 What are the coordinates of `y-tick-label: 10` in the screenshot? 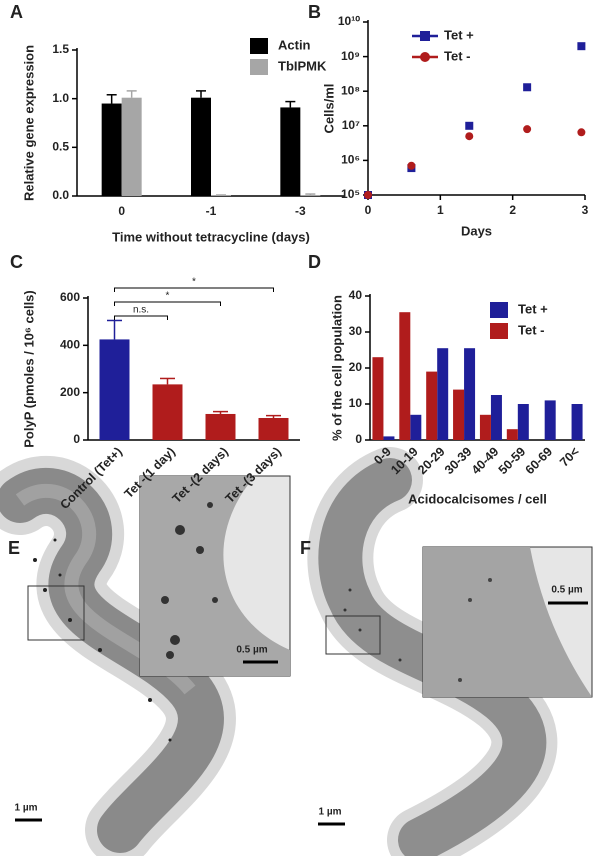 It's located at (356, 403).